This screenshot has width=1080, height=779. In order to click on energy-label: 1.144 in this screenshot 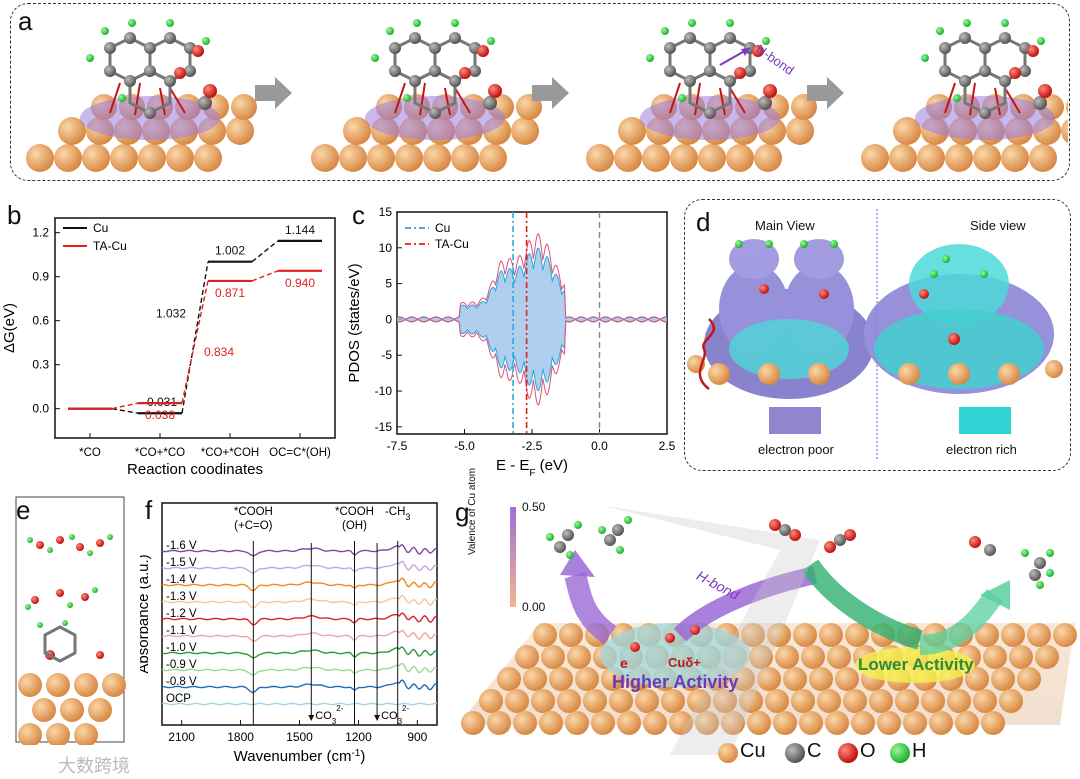, I will do `click(300, 230)`.